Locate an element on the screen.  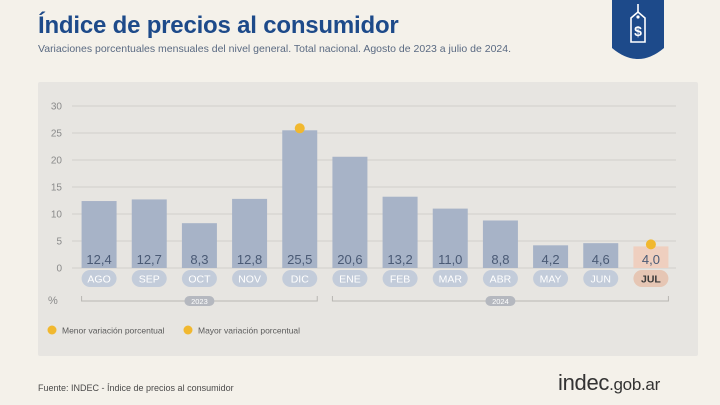
y-tick-label: 5 is located at coordinates (59, 242).